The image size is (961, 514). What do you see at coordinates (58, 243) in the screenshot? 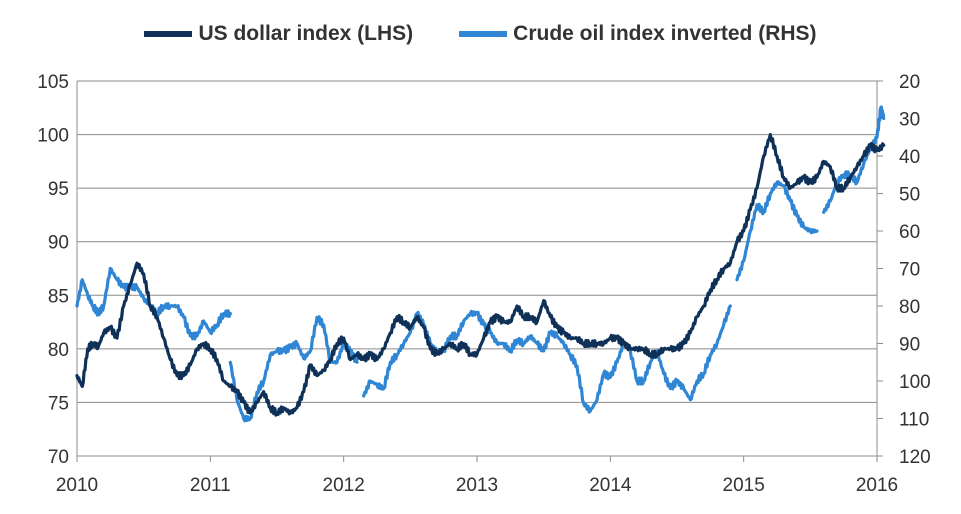
I see `y-left-tick-label: 90` at bounding box center [58, 243].